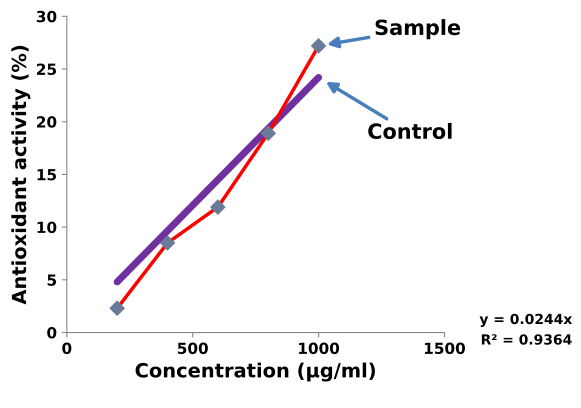 This screenshot has width=581, height=408. I want to click on x-axis-title: Concentration (µg/ml), so click(255, 372).